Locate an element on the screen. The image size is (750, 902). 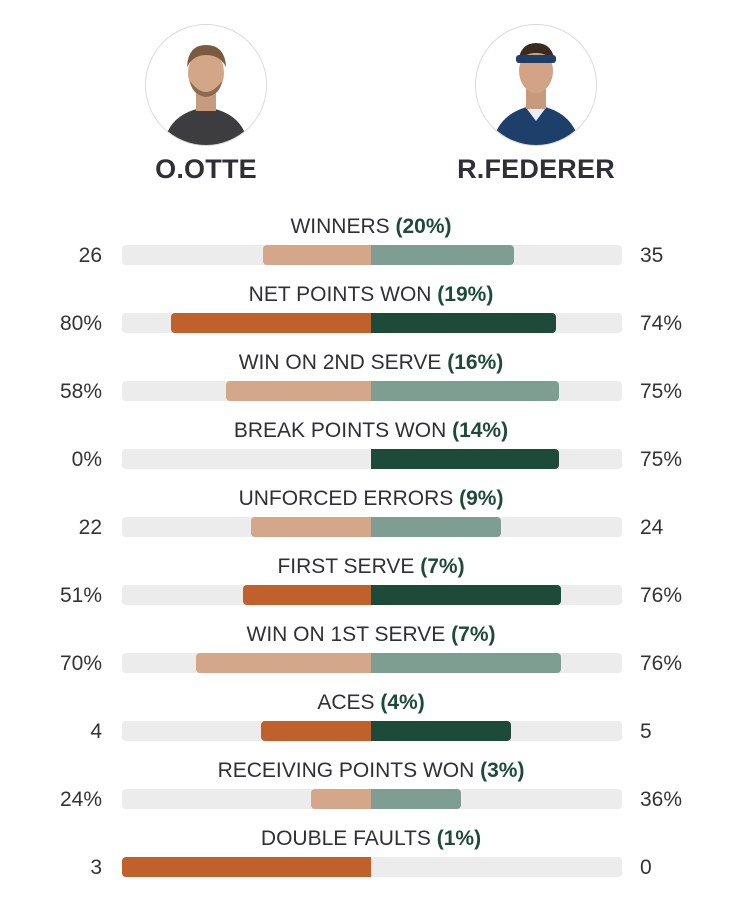
stat-value-left: 70% is located at coordinates (80, 663).